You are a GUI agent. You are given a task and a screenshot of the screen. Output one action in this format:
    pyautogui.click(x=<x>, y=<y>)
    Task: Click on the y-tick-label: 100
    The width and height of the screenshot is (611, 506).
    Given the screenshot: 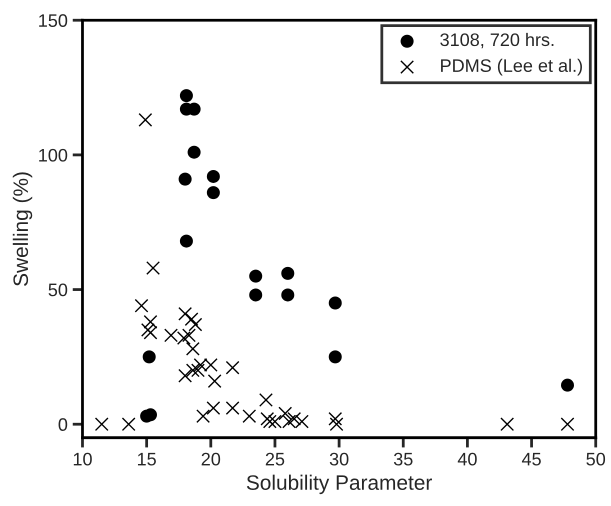 What is the action you would take?
    pyautogui.click(x=53, y=155)
    